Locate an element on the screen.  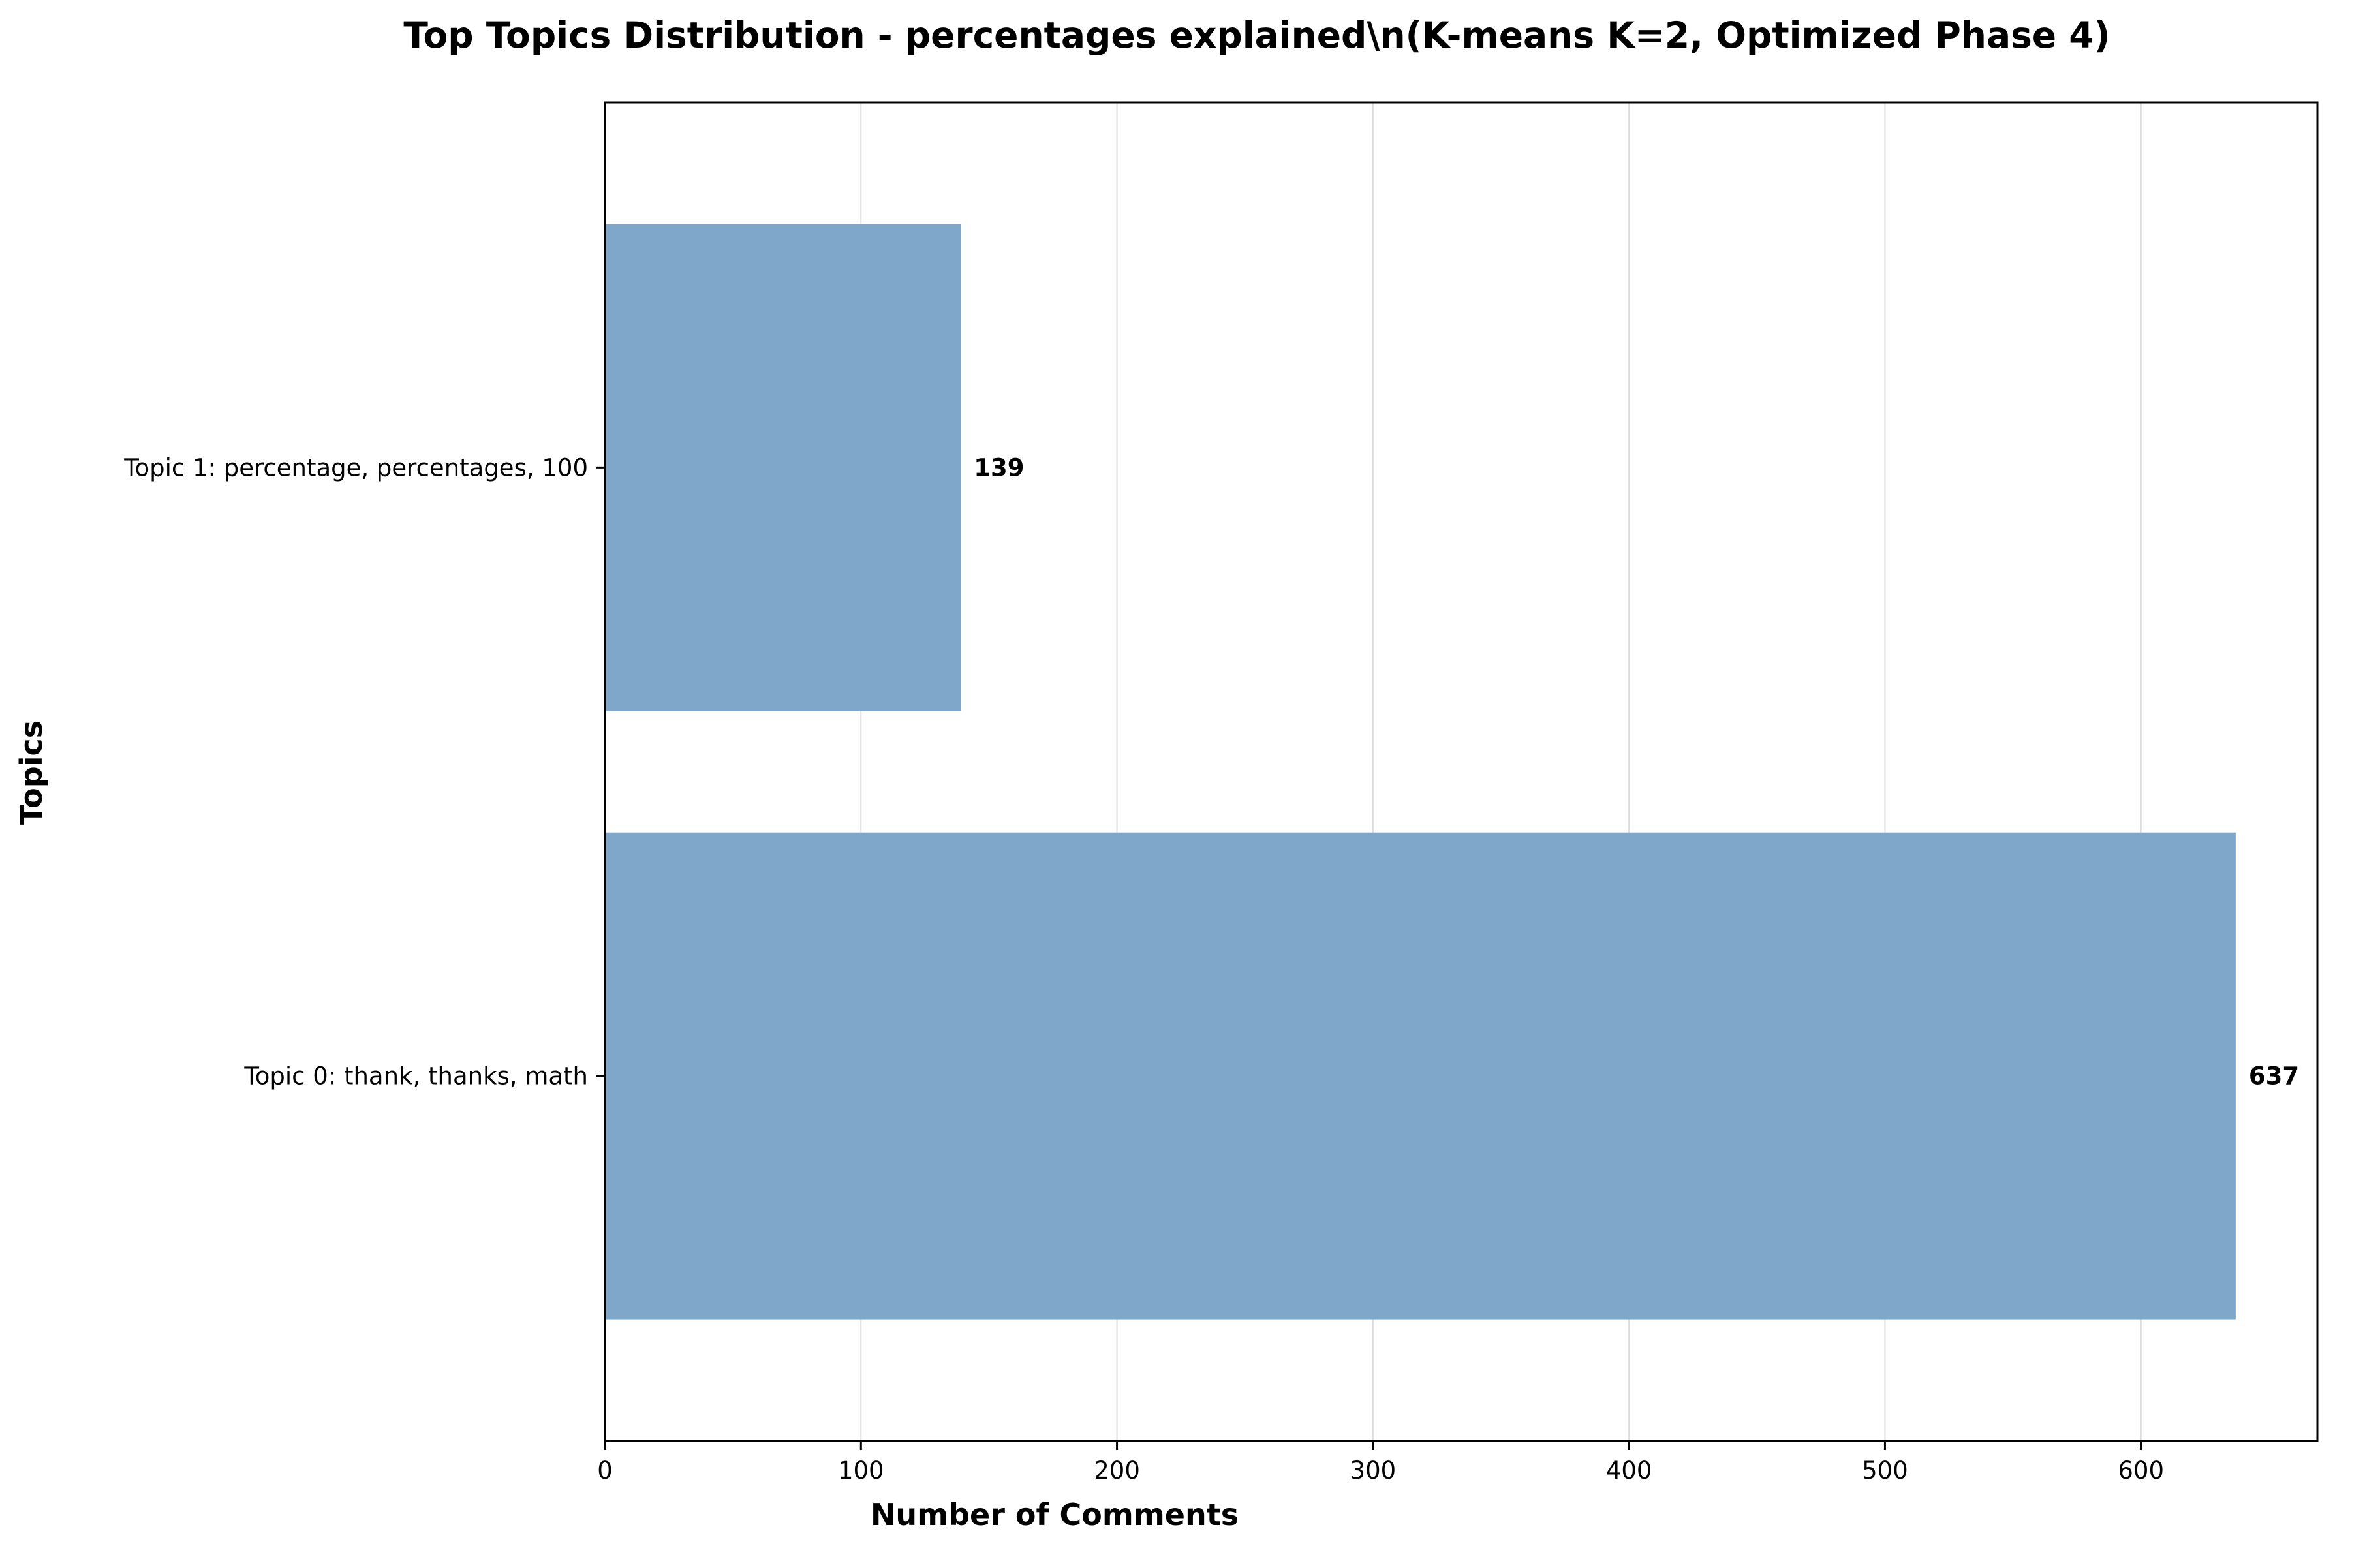
x-tick-label: 200 is located at coordinates (1117, 1471).